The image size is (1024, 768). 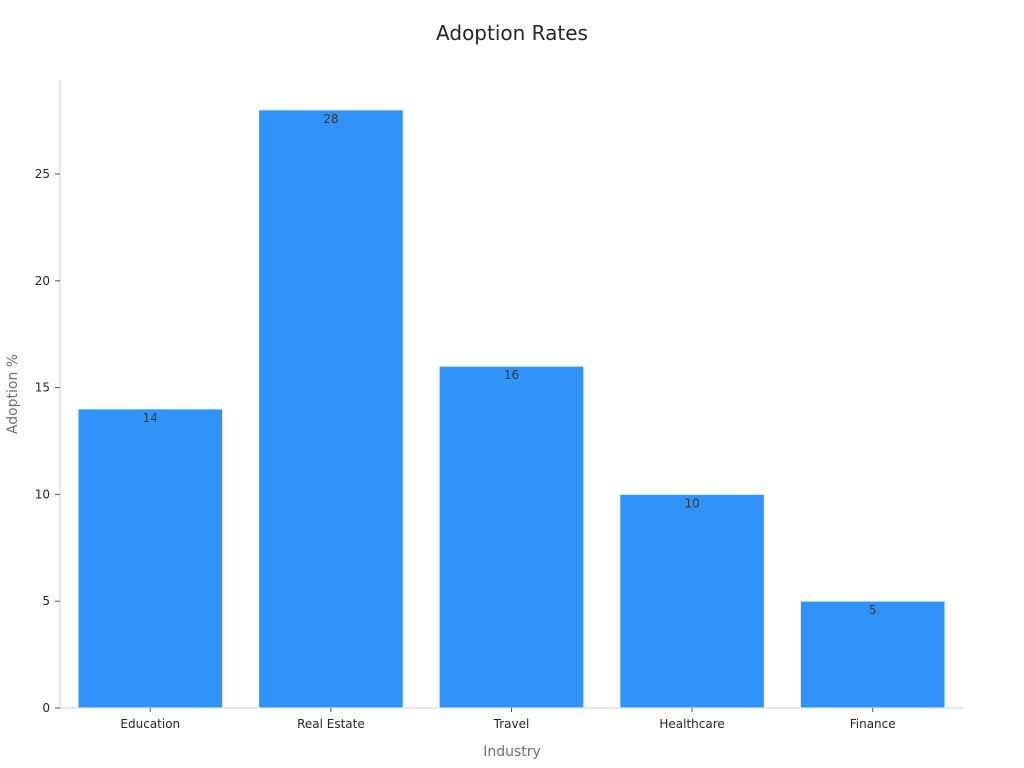 I want to click on x-axis-title: Industry, so click(x=512, y=752).